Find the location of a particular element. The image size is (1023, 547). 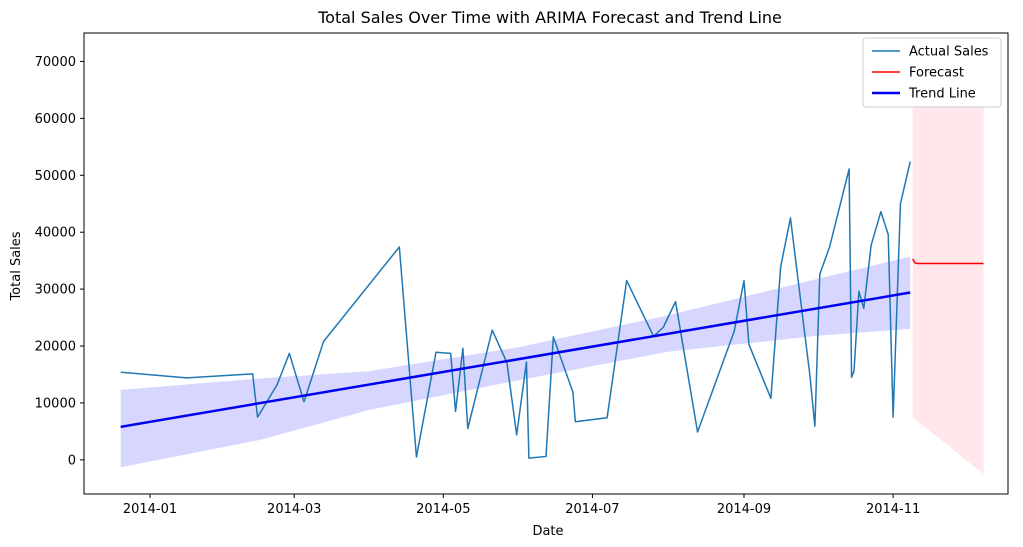

y-axis-label: Total Sales is located at coordinates (16, 266).